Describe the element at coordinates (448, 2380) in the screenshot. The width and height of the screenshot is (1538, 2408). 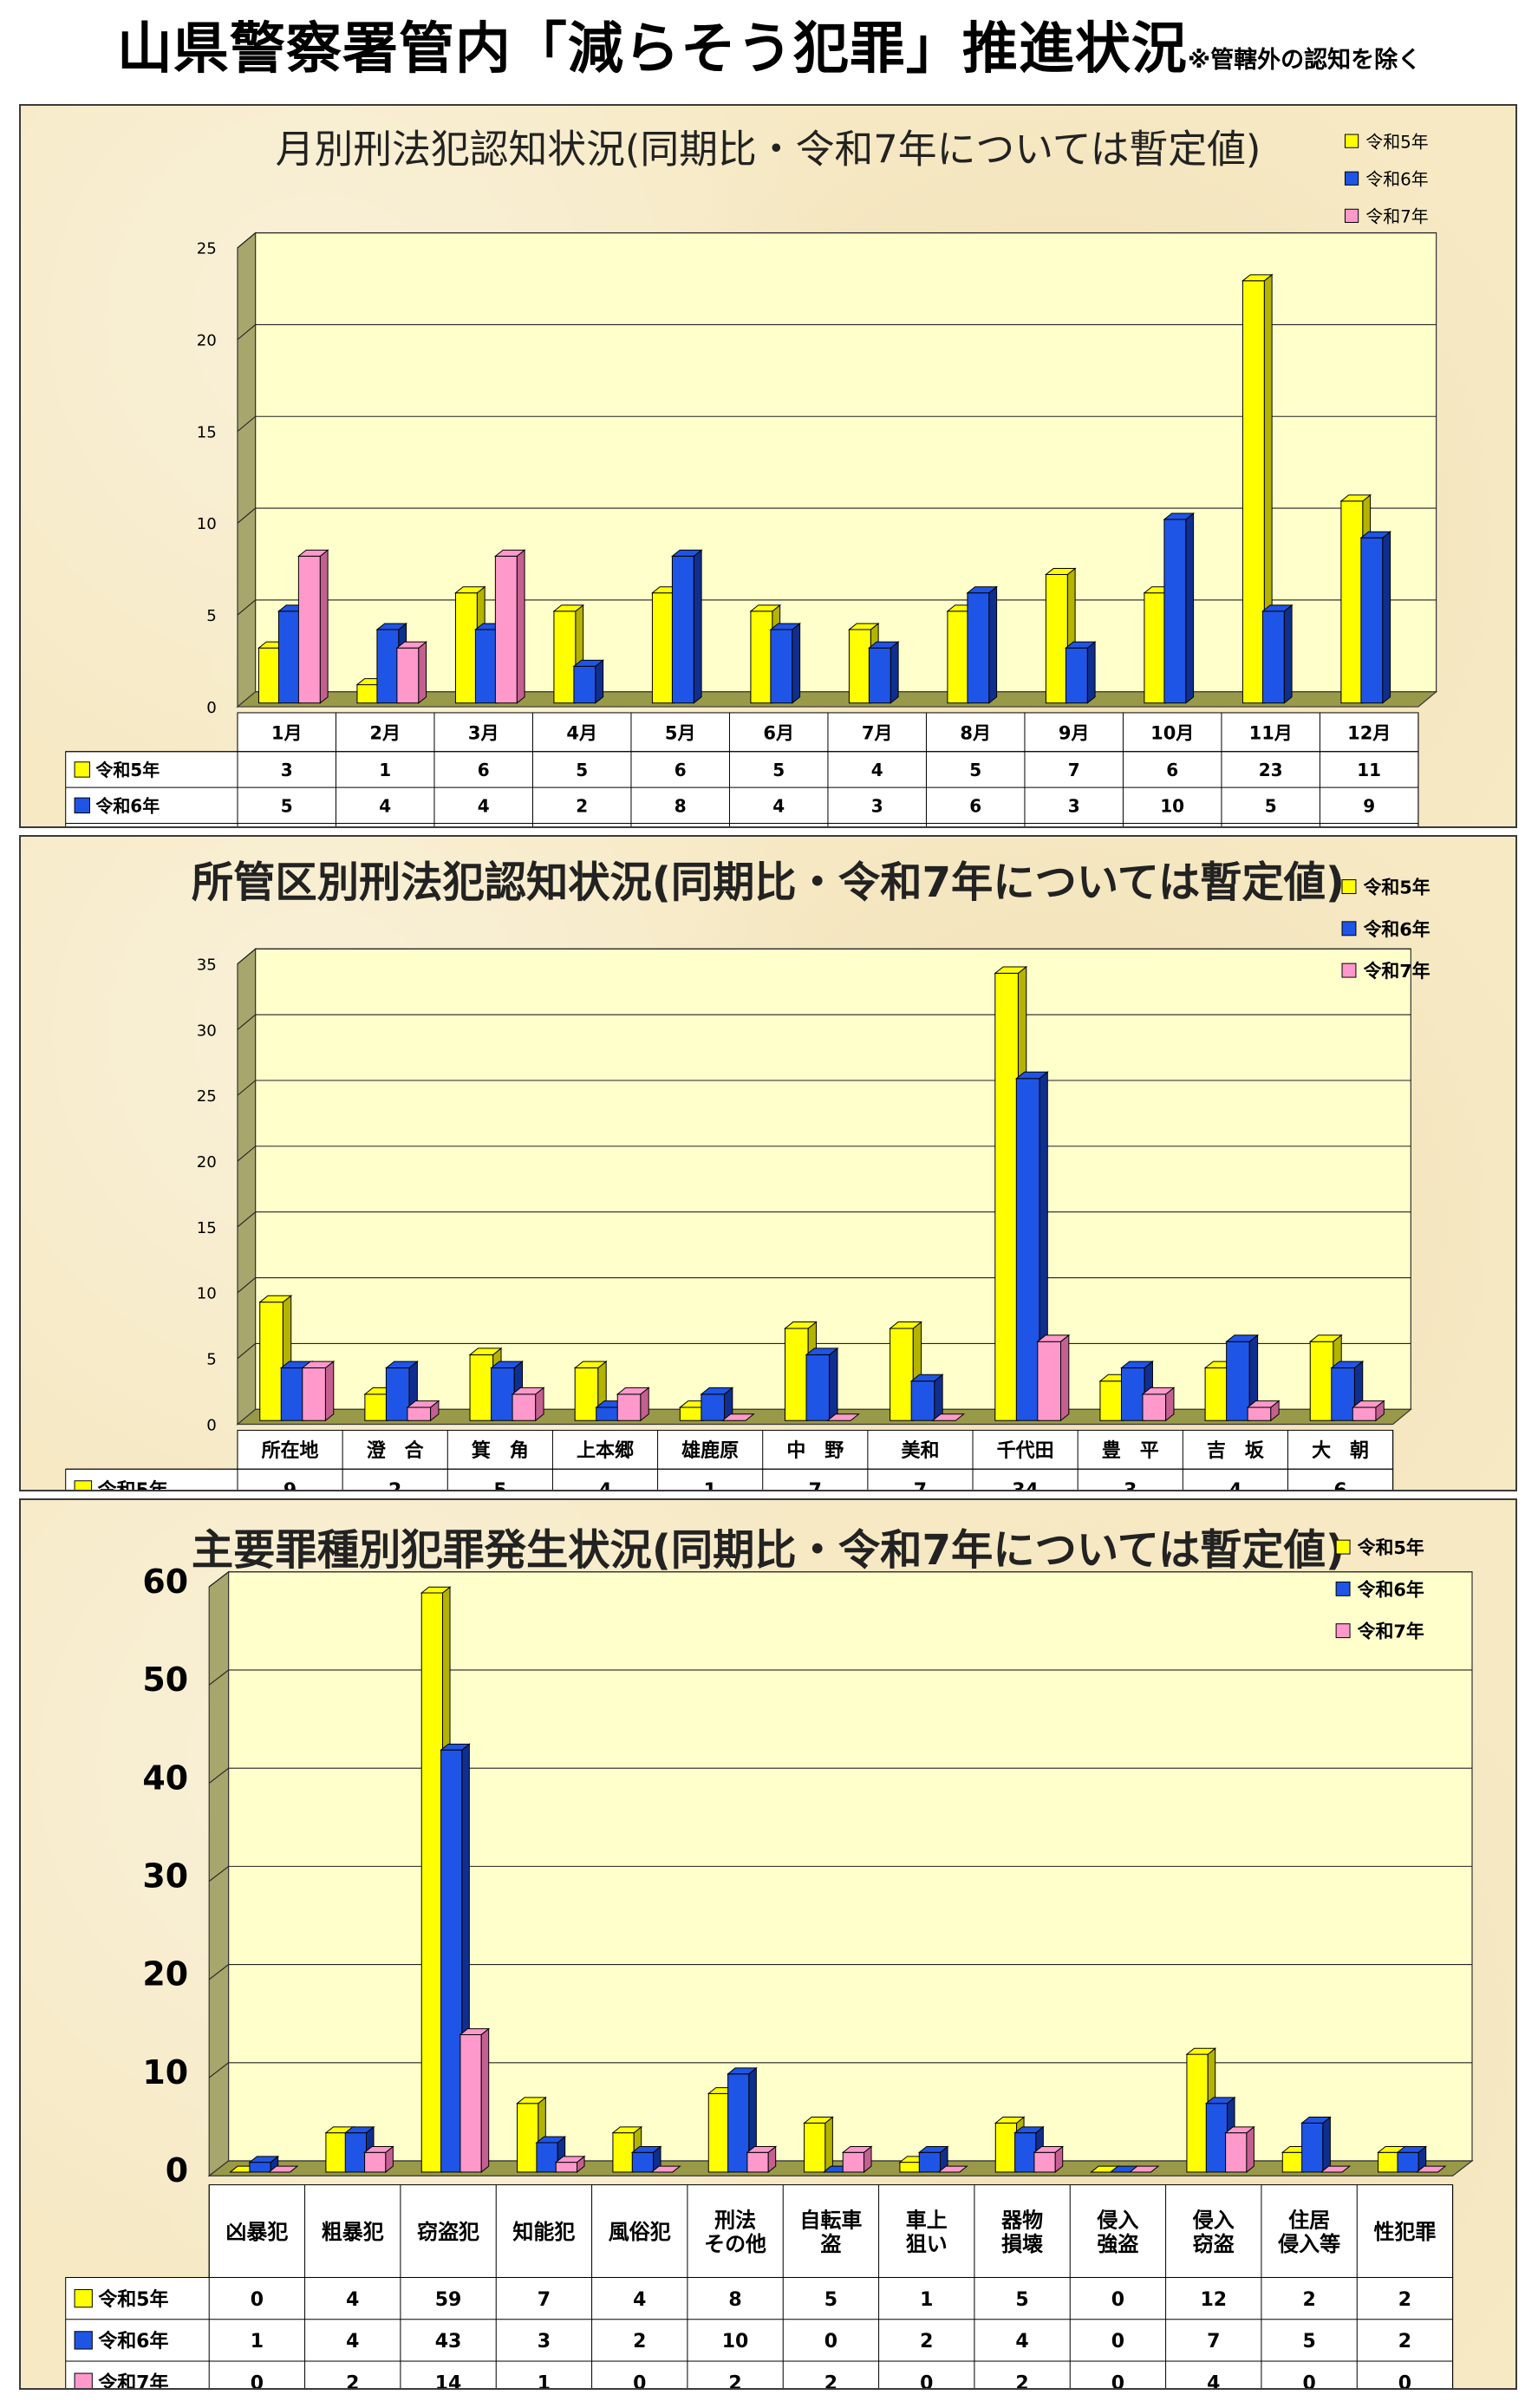
I see `data-value: 14` at that location.